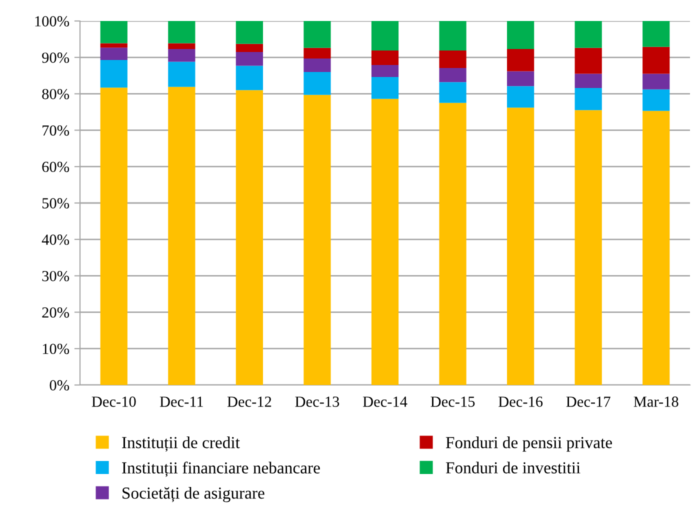 The height and width of the screenshot is (509, 698). I want to click on y-tick-label: 0%, so click(60, 385).